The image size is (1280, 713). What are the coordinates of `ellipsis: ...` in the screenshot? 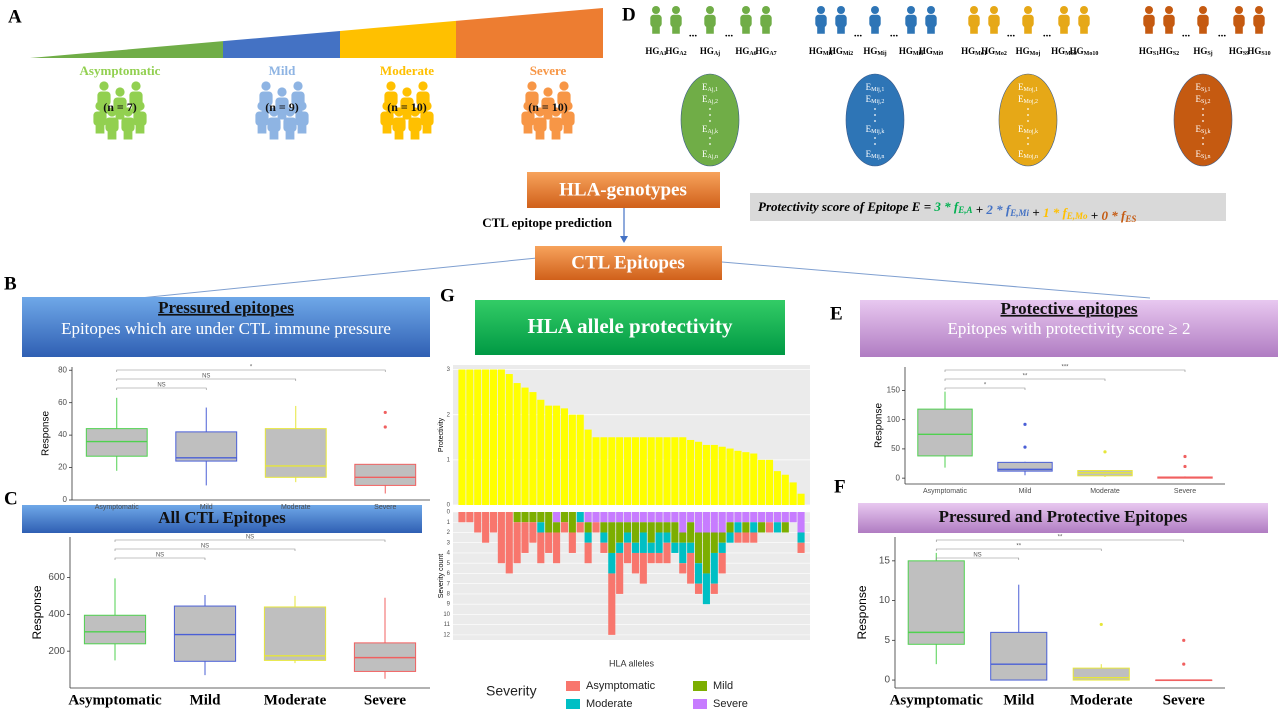 It's located at (858, 34).